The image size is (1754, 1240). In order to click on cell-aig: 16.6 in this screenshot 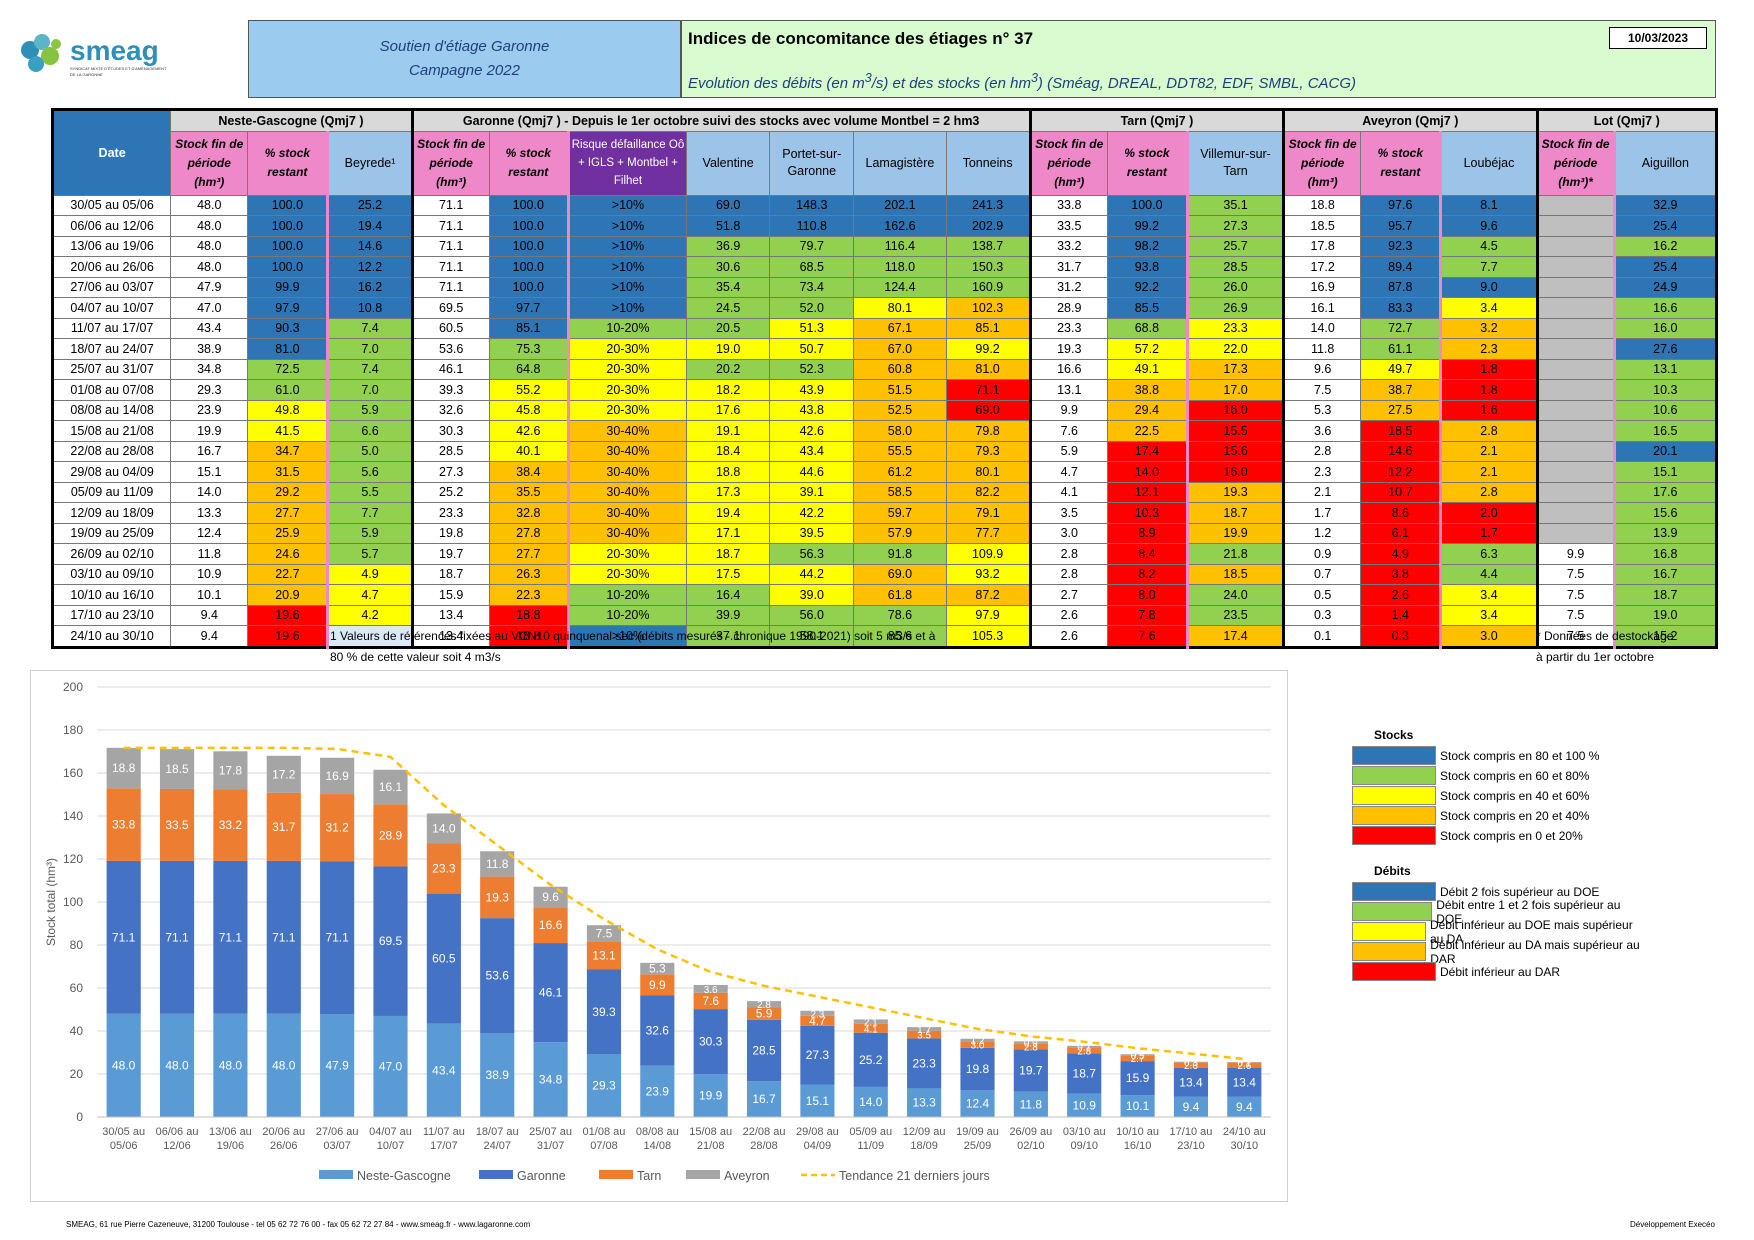, I will do `click(1665, 308)`.